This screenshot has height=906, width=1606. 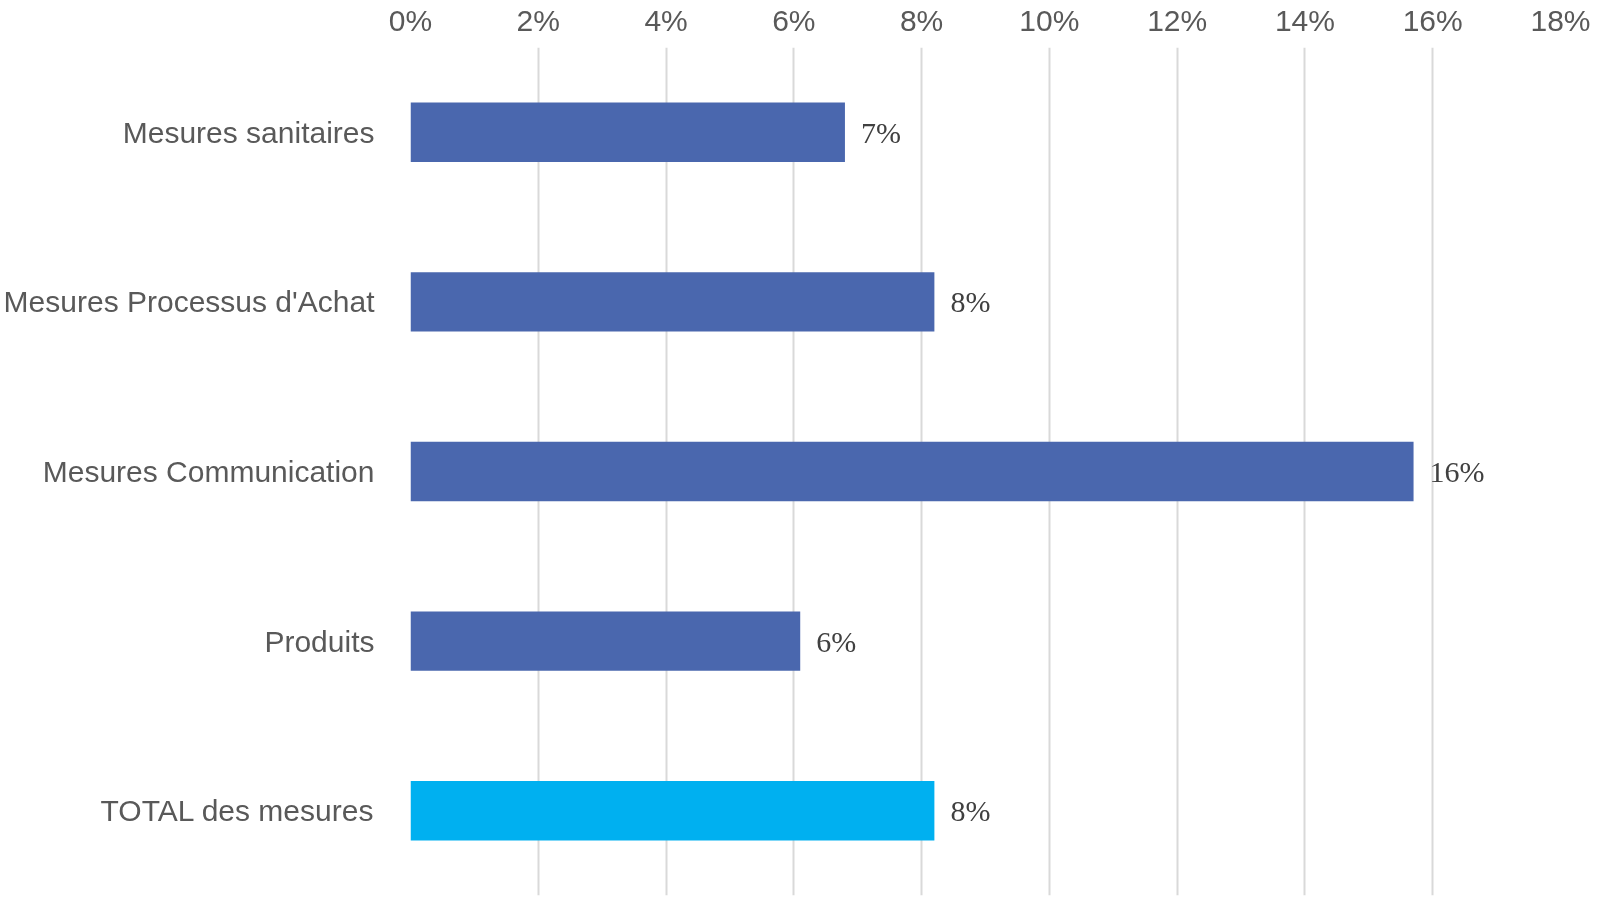 What do you see at coordinates (208, 471) in the screenshot?
I see `y-tick-label: Mesures Communication` at bounding box center [208, 471].